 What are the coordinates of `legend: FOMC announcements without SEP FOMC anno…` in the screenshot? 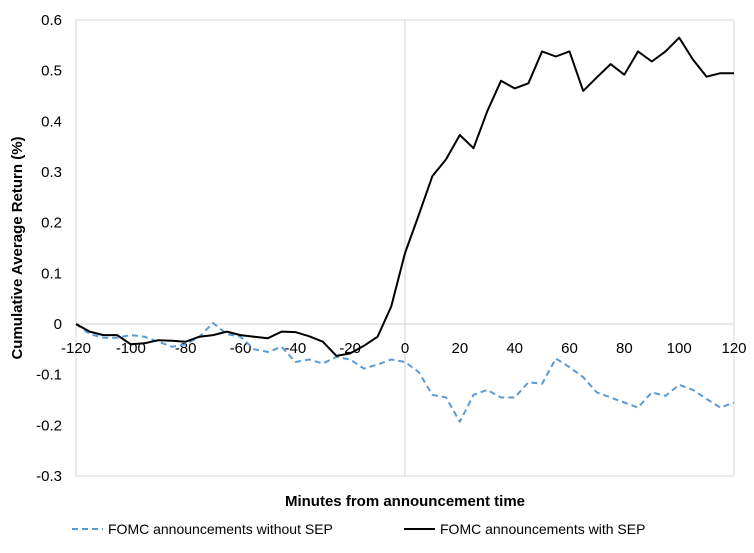 It's located at (358, 529).